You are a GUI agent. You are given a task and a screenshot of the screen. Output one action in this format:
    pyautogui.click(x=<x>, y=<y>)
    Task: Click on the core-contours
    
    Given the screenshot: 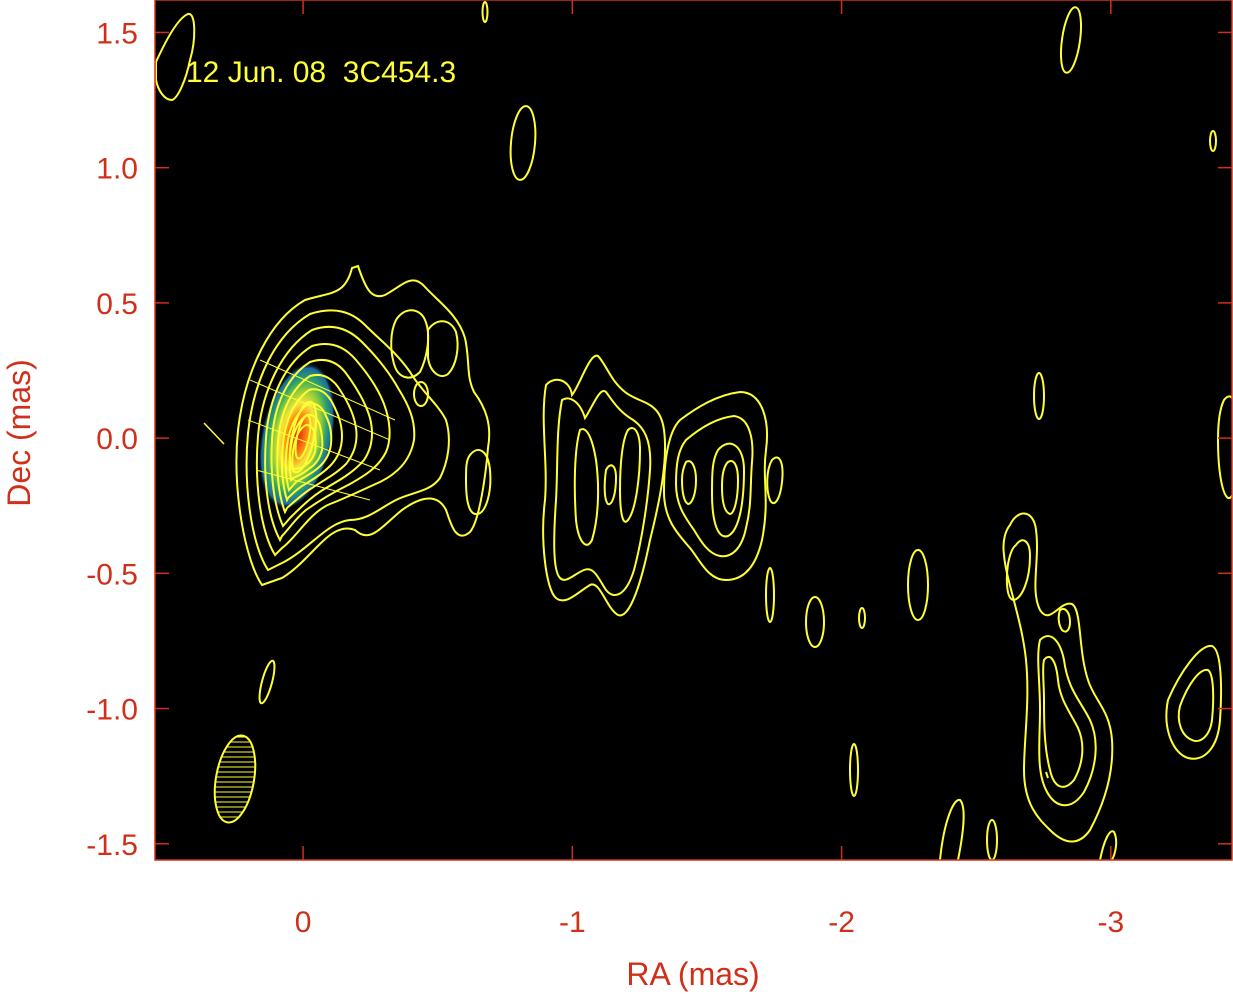 What is the action you would take?
    pyautogui.click(x=347, y=425)
    